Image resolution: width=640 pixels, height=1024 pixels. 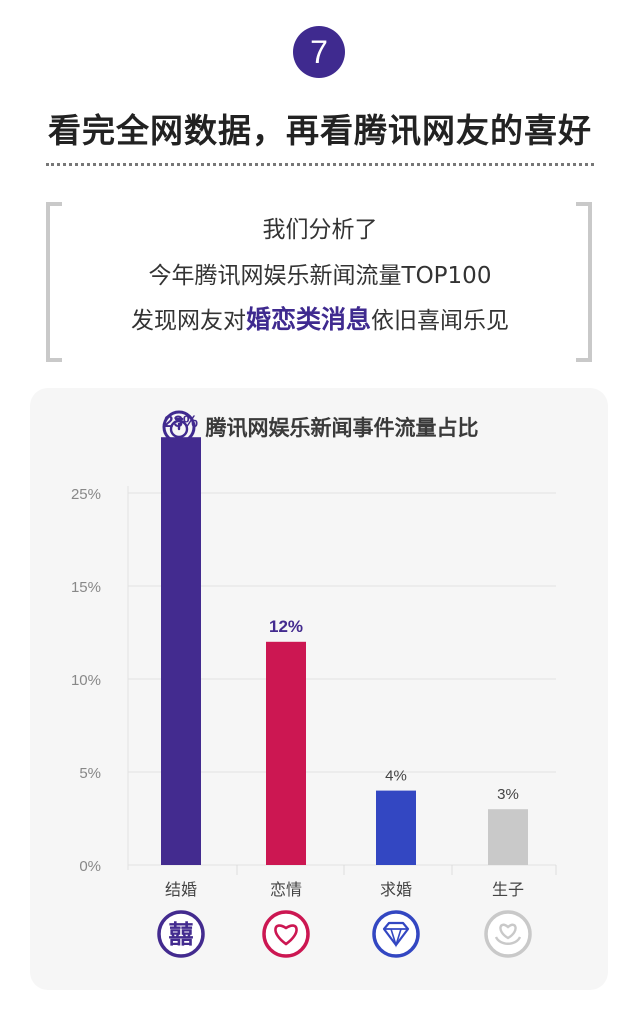 What do you see at coordinates (188, 321) in the screenshot?
I see `intro-line-3-prefix: 发现网友对` at bounding box center [188, 321].